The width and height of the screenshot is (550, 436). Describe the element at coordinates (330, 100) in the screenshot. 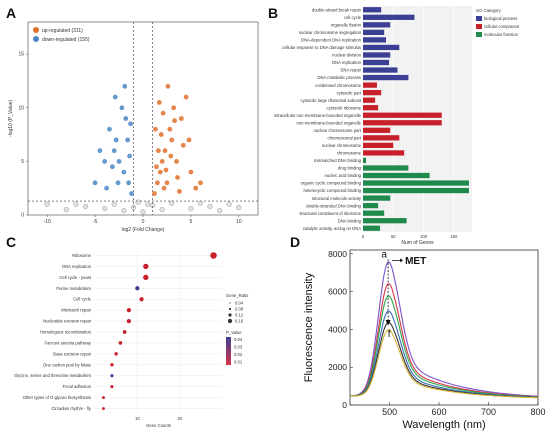

I see `go-term-label: cytosolic large ribosomal subunit` at that location.